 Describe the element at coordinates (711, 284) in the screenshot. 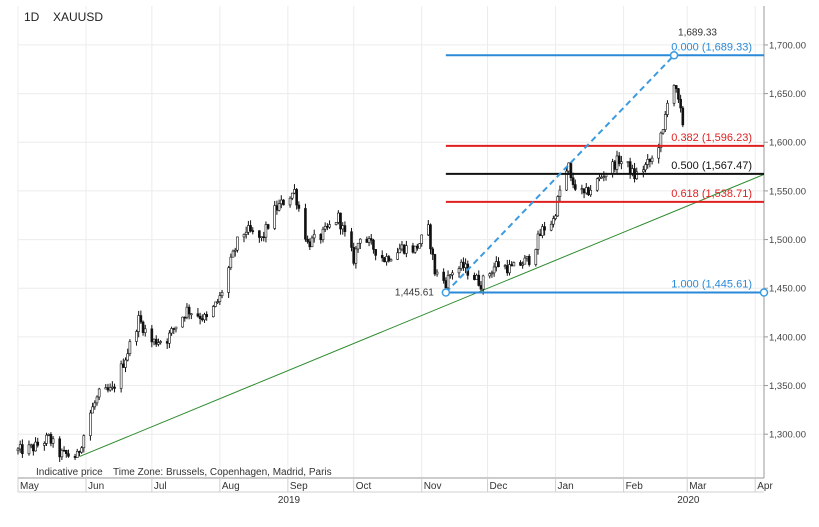

I see `fib-level-label: 1.000 (1,445.61)` at that location.